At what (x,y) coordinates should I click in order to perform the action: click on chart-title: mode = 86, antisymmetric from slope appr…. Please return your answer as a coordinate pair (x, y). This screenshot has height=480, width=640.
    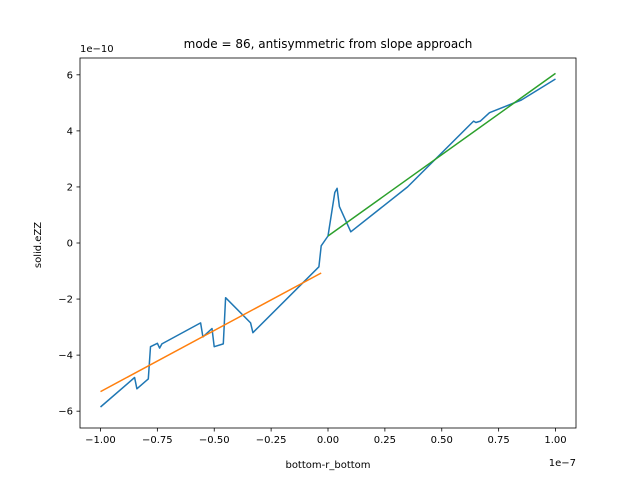
    Looking at the image, I should click on (328, 44).